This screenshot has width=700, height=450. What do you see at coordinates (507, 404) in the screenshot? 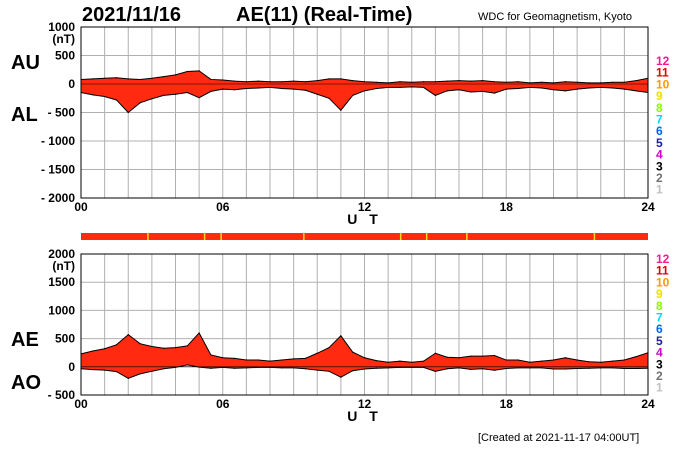
I see `x-tick-label: 18` at bounding box center [507, 404].